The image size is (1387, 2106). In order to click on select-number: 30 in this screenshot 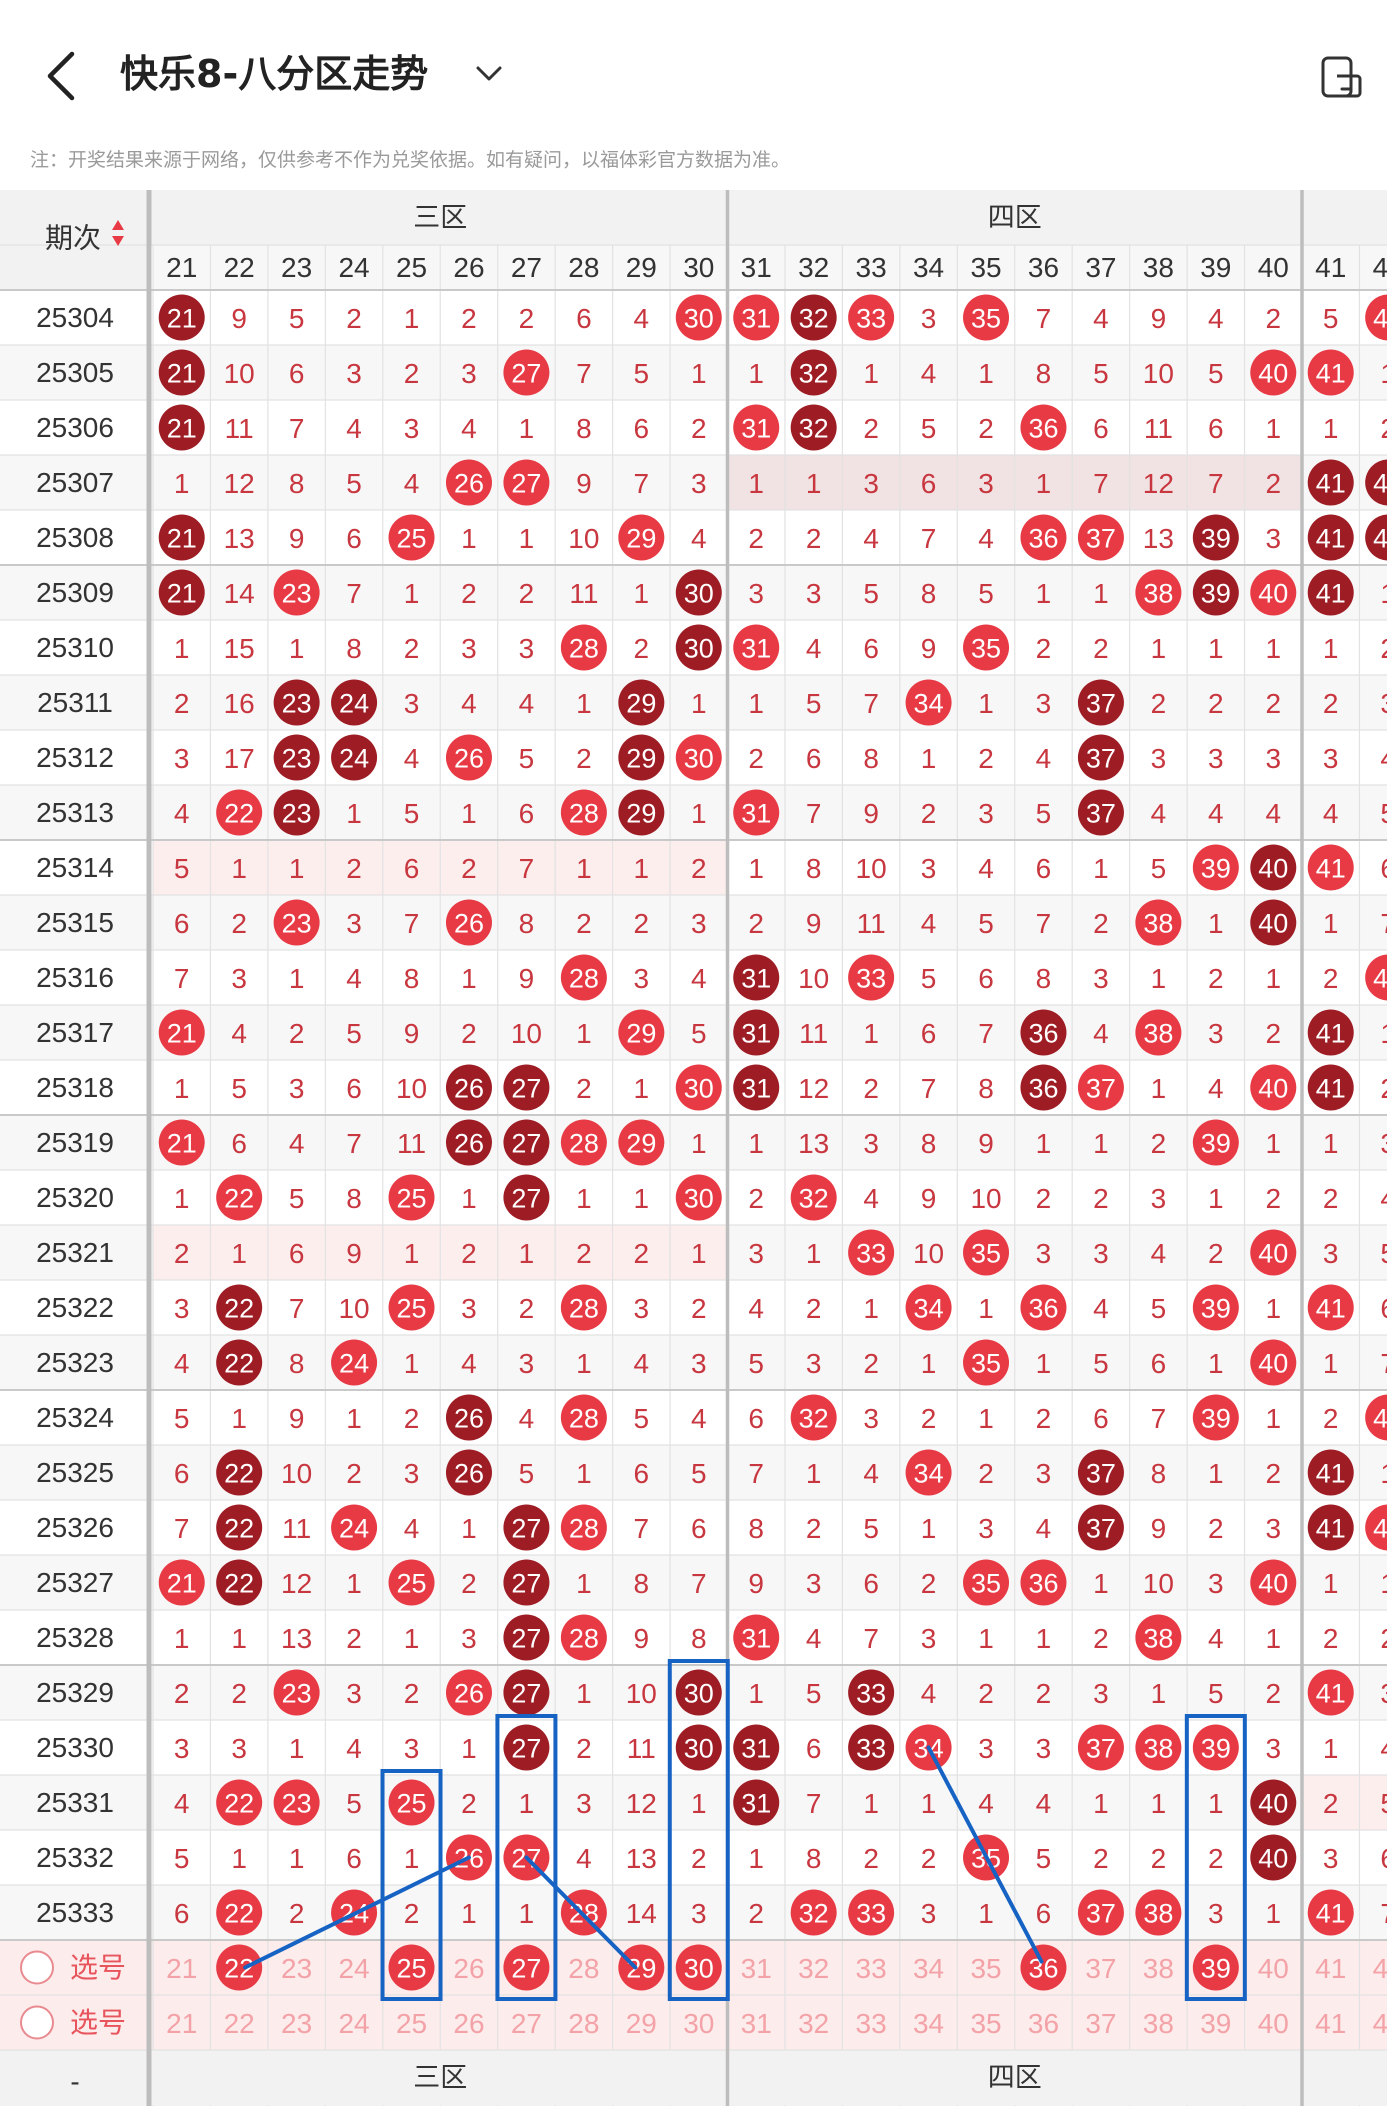, I will do `click(698, 2023)`.